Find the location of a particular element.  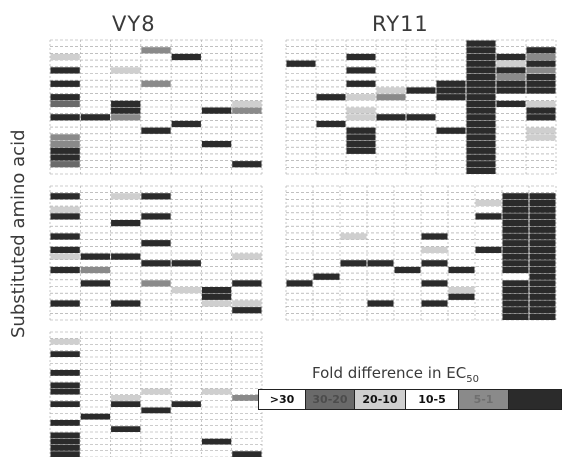

panel-title-vy8: VY8 is located at coordinates (134, 24).